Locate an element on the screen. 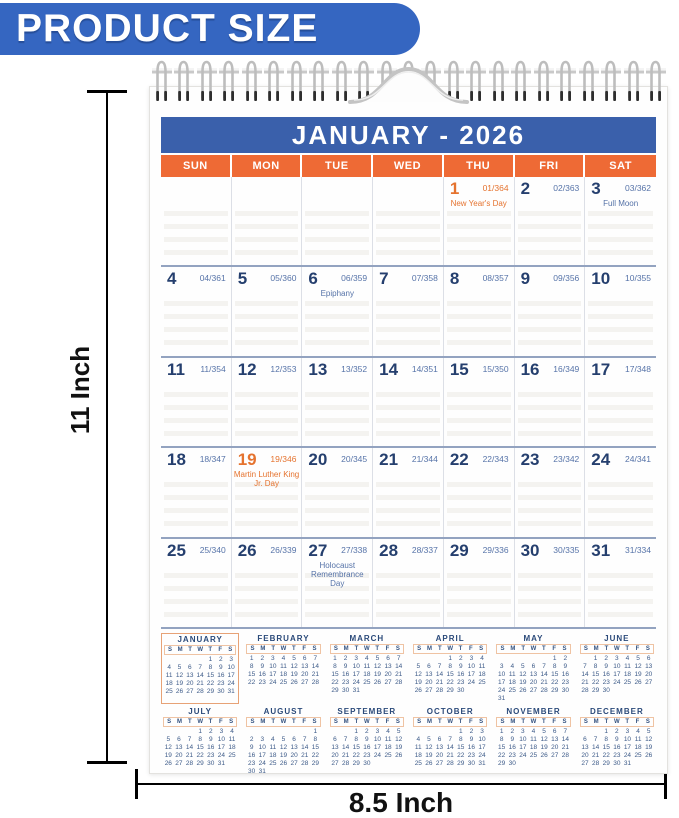 This screenshot has width=679, height=818. day-of-year: 30/335 is located at coordinates (566, 549).